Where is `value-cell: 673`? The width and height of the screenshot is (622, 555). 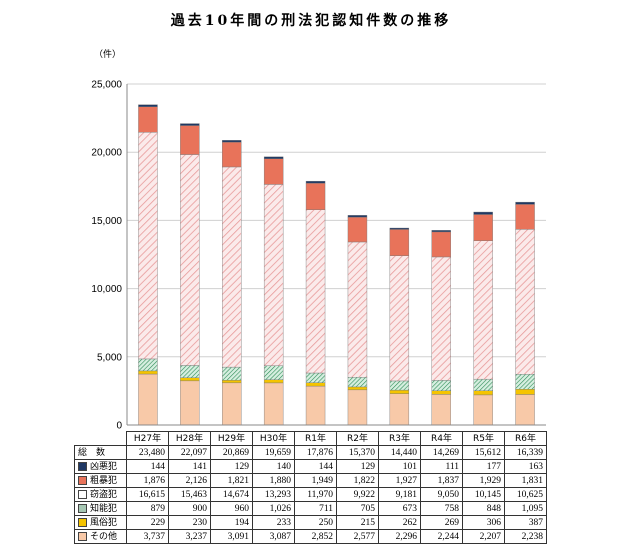
value-cell: 673 is located at coordinates (399, 508).